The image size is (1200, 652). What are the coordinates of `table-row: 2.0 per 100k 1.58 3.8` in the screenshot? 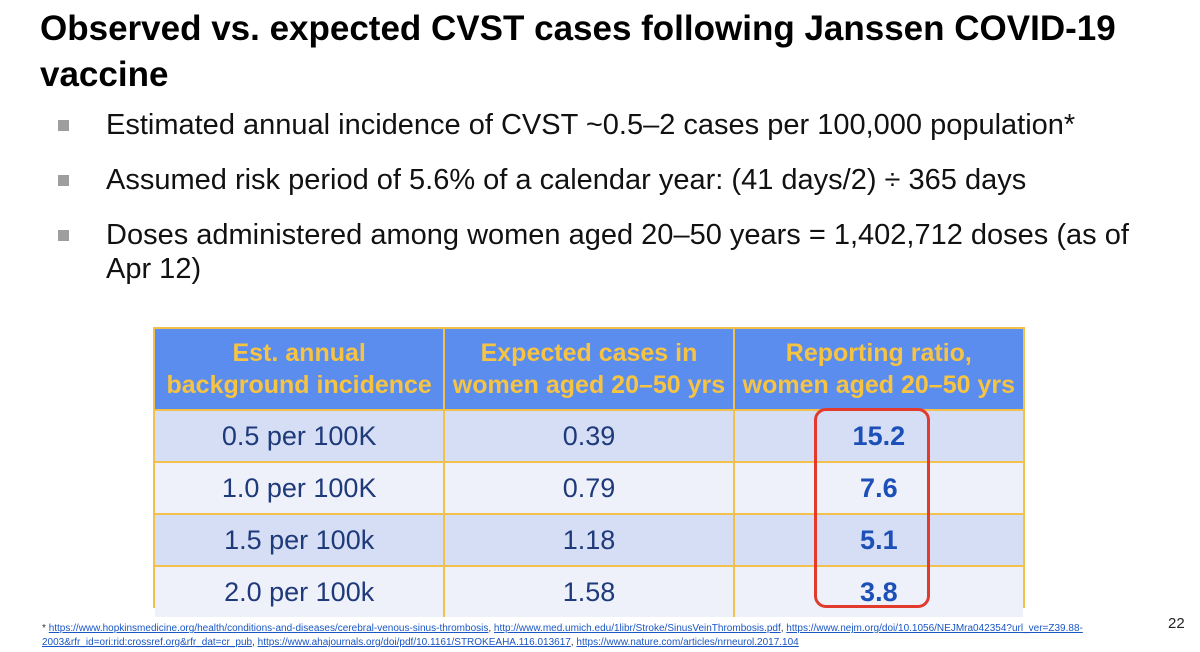 It's located at (589, 591).